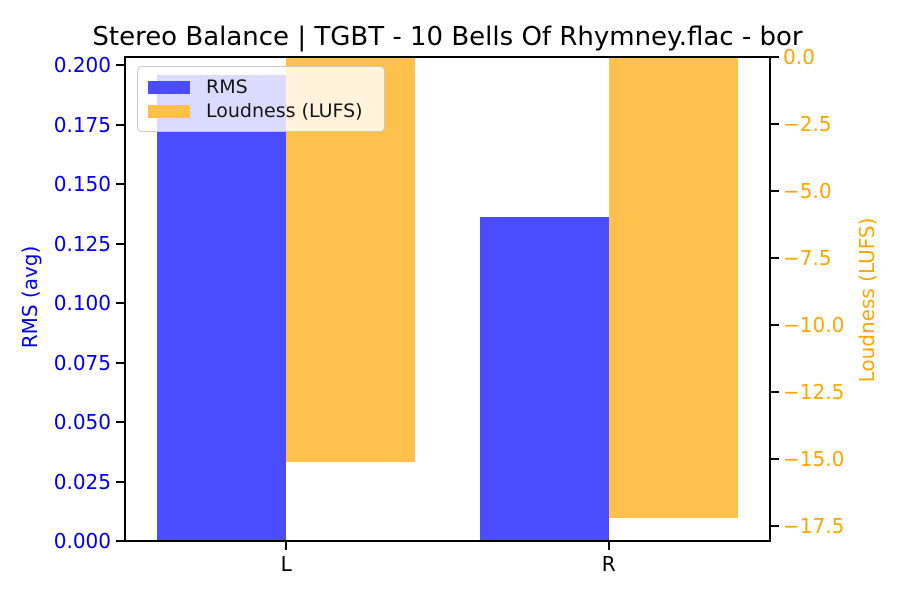 This screenshot has width=900, height=600. Describe the element at coordinates (673, 288) in the screenshot. I see `bar-loudness-r` at that location.